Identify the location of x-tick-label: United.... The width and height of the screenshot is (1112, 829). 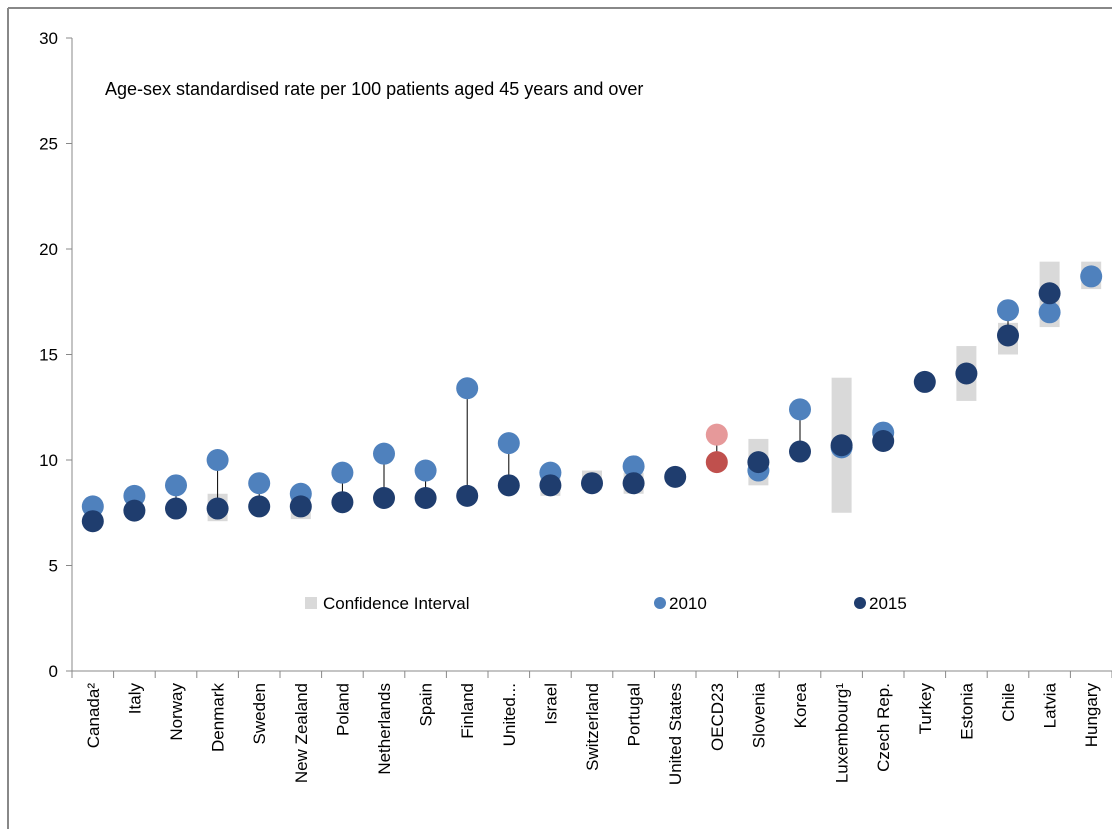
(509, 714).